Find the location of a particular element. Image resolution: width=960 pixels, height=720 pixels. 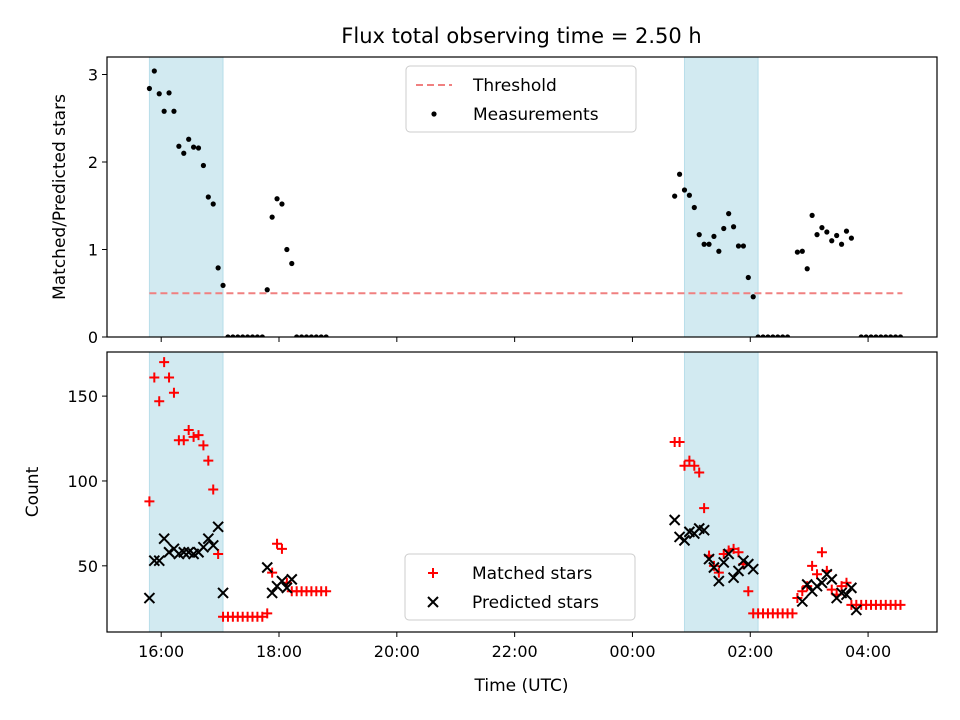

legend-label: Matched stars is located at coordinates (532, 574).